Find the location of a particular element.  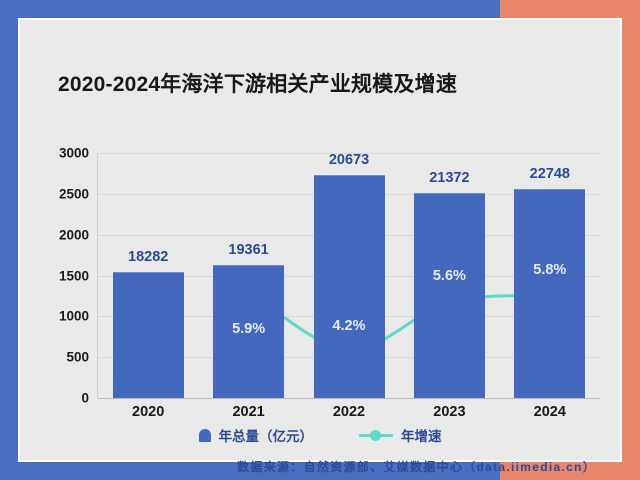

bar-2020 is located at coordinates (148, 335).